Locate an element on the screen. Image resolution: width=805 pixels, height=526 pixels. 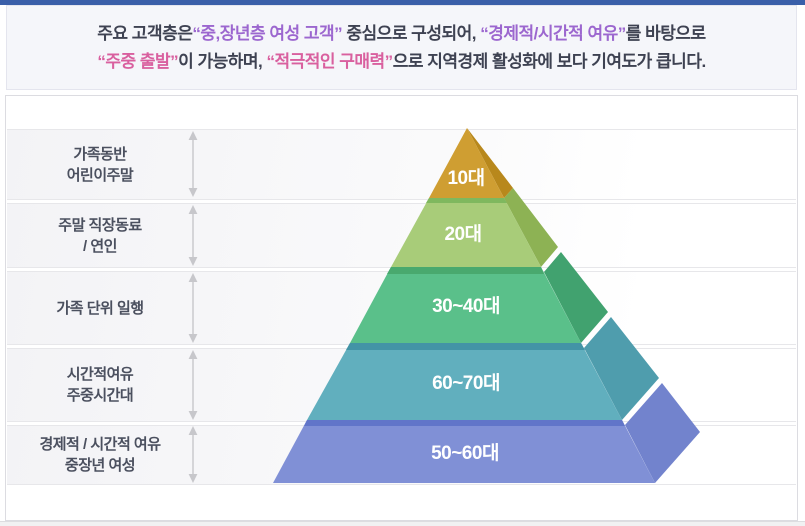
summary-segment-default: 이 가능하며, is located at coordinates (222, 61).